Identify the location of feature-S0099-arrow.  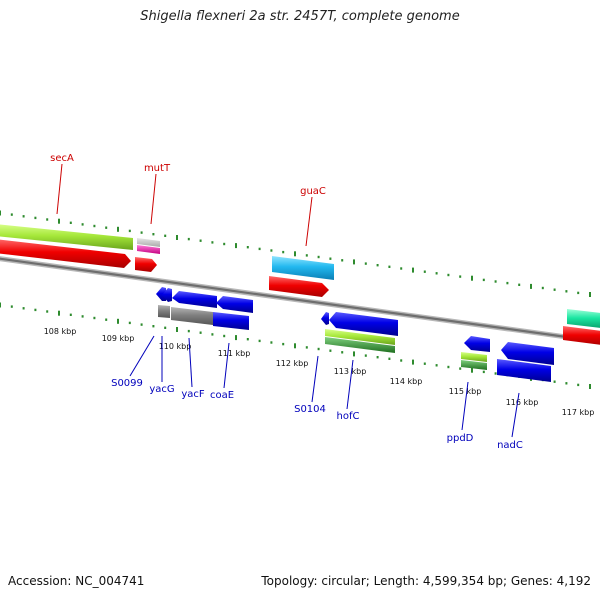
(161, 294).